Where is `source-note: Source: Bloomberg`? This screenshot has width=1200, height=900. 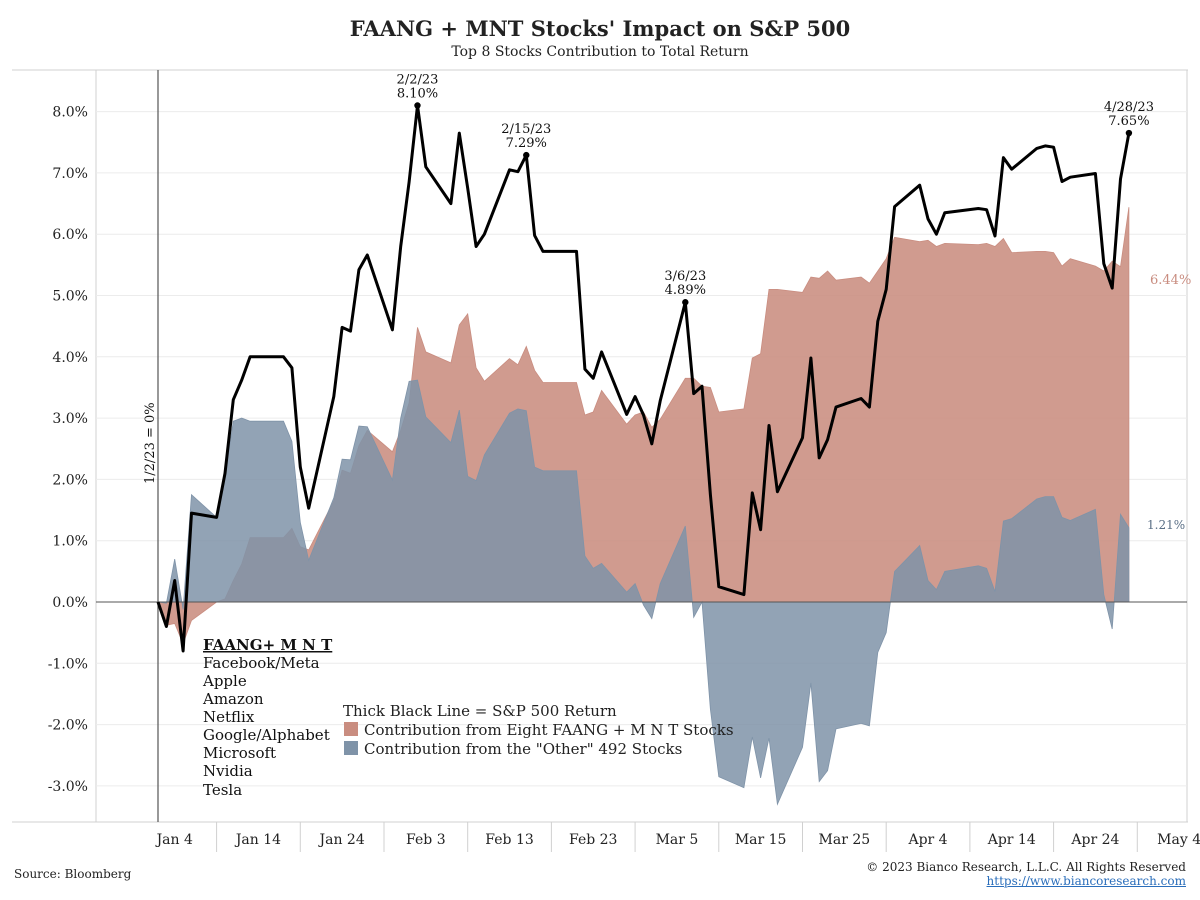 source-note: Source: Bloomberg is located at coordinates (73, 874).